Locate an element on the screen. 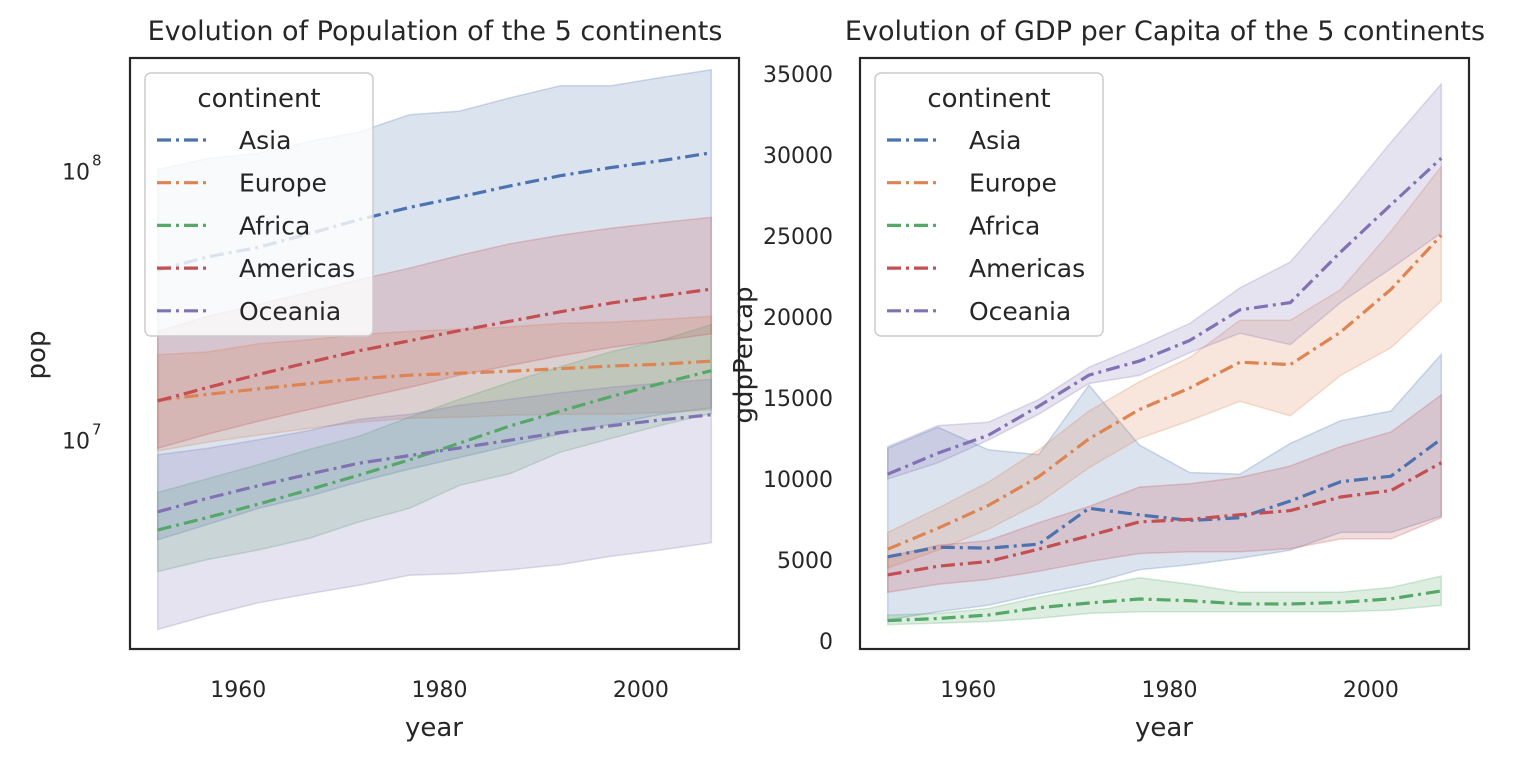  y-tick-label: 25000 is located at coordinates (798, 237).